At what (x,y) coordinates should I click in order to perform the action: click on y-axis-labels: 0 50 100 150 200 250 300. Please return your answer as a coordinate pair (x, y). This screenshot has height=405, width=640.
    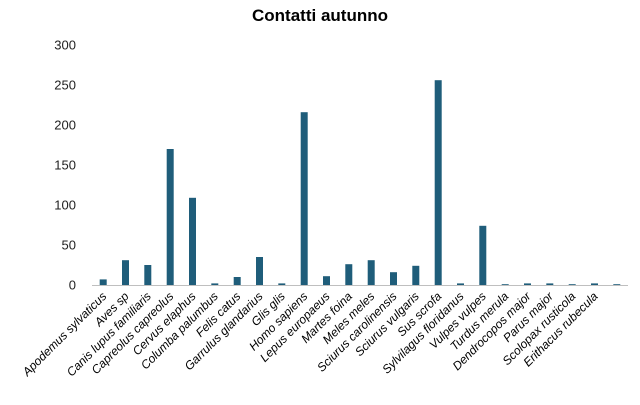
    Looking at the image, I should click on (65, 165).